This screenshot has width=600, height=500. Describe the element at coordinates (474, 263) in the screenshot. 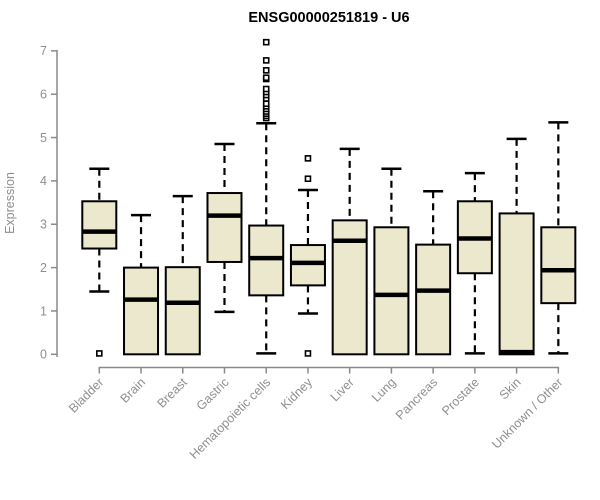

I see `boxplot-prostate` at that location.